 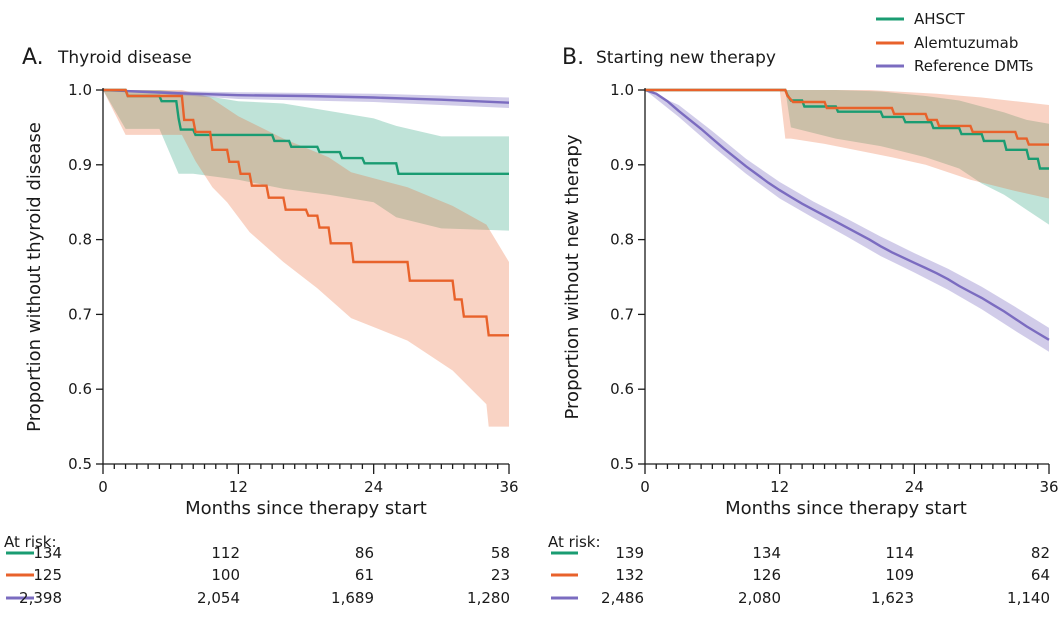 I want to click on panel-b-y-tick-label: 0.5, so click(x=622, y=464).